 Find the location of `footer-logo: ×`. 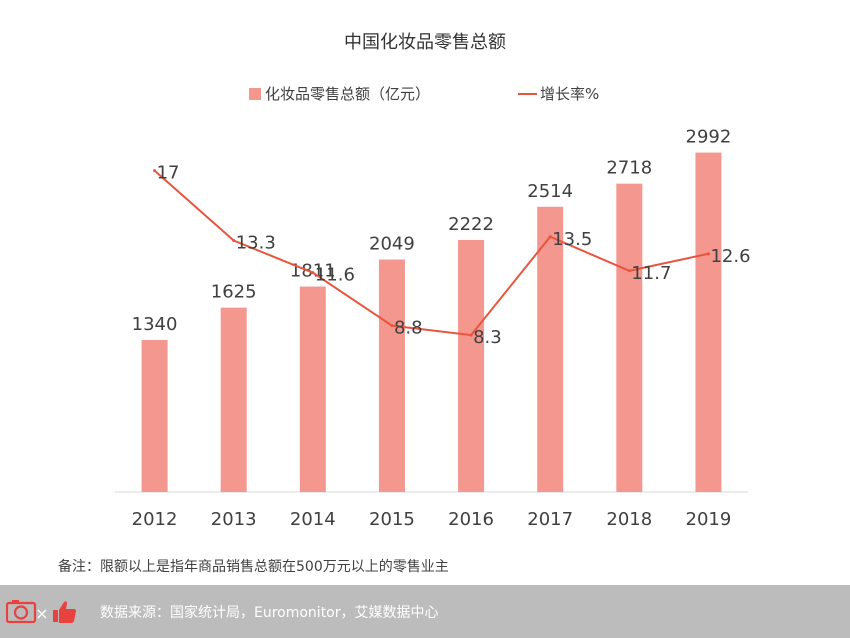

footer-logo: × is located at coordinates (41, 612).